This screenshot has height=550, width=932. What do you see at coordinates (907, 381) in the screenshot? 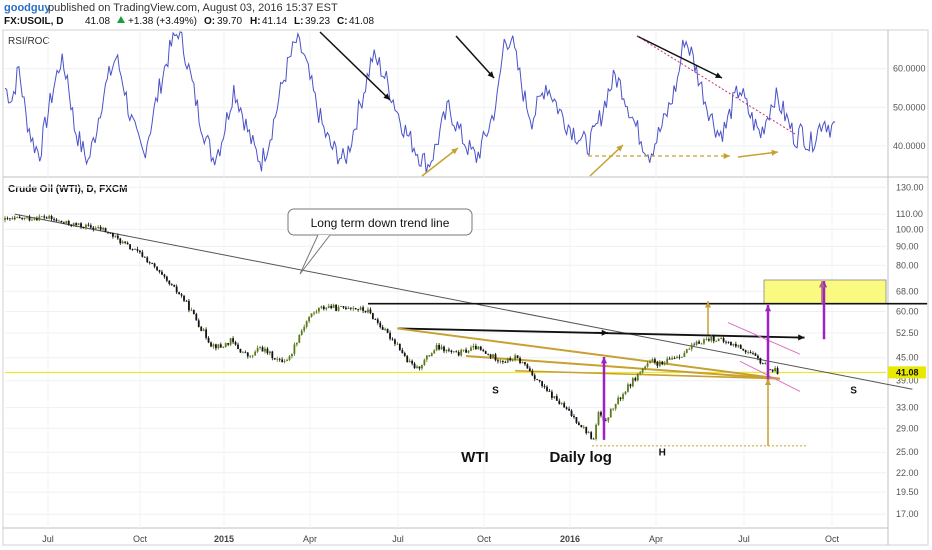
I see `price-y-tick-label: 39.00` at bounding box center [907, 381].